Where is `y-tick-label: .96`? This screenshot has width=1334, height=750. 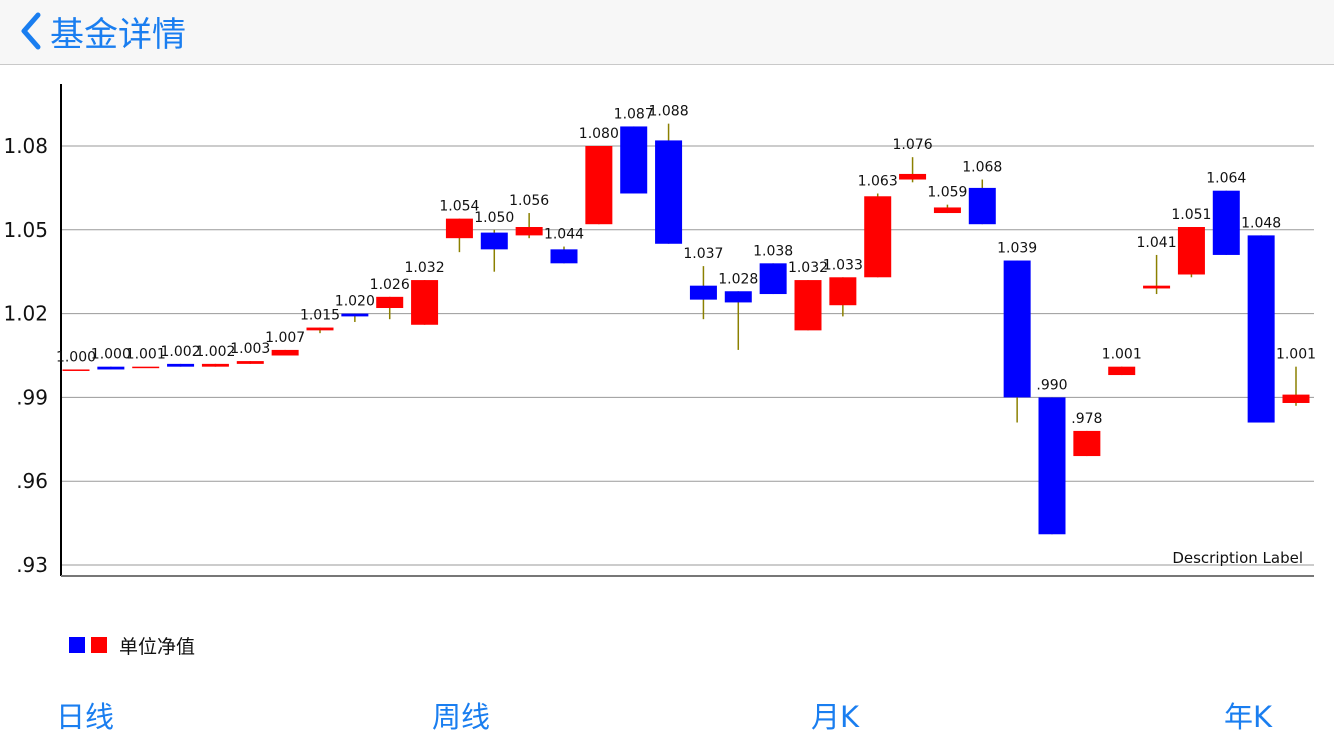
y-tick-label: .96 is located at coordinates (32, 481).